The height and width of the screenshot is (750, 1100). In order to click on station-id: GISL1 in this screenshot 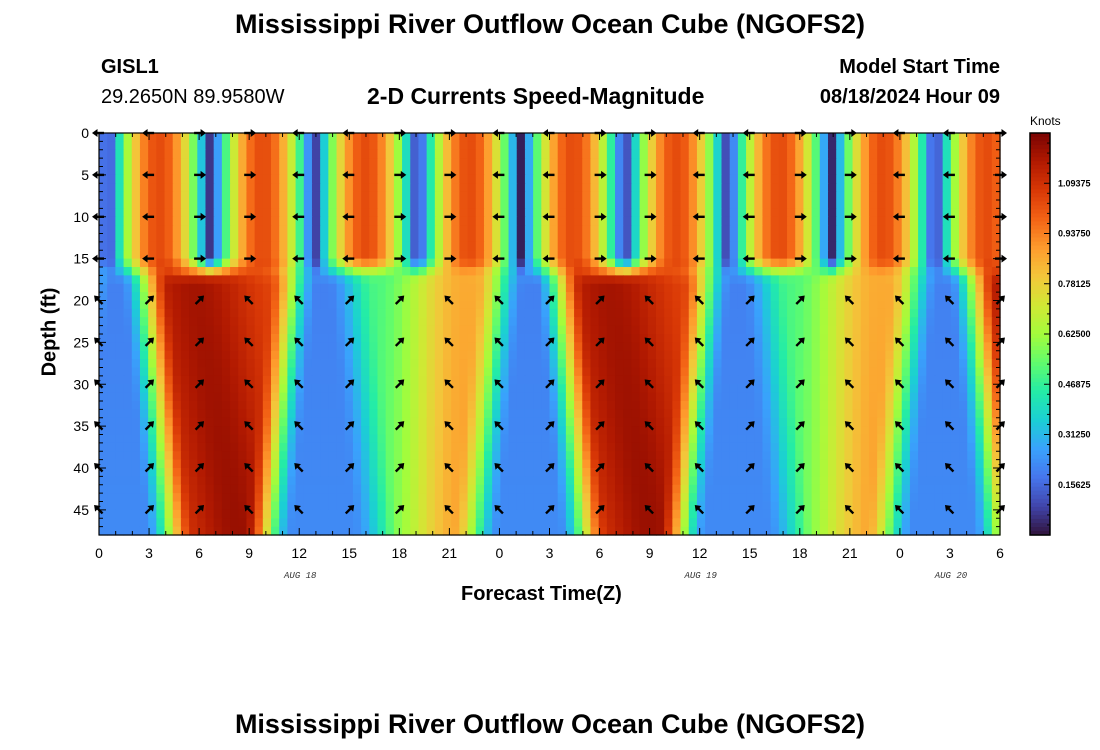, I will do `click(130, 67)`.